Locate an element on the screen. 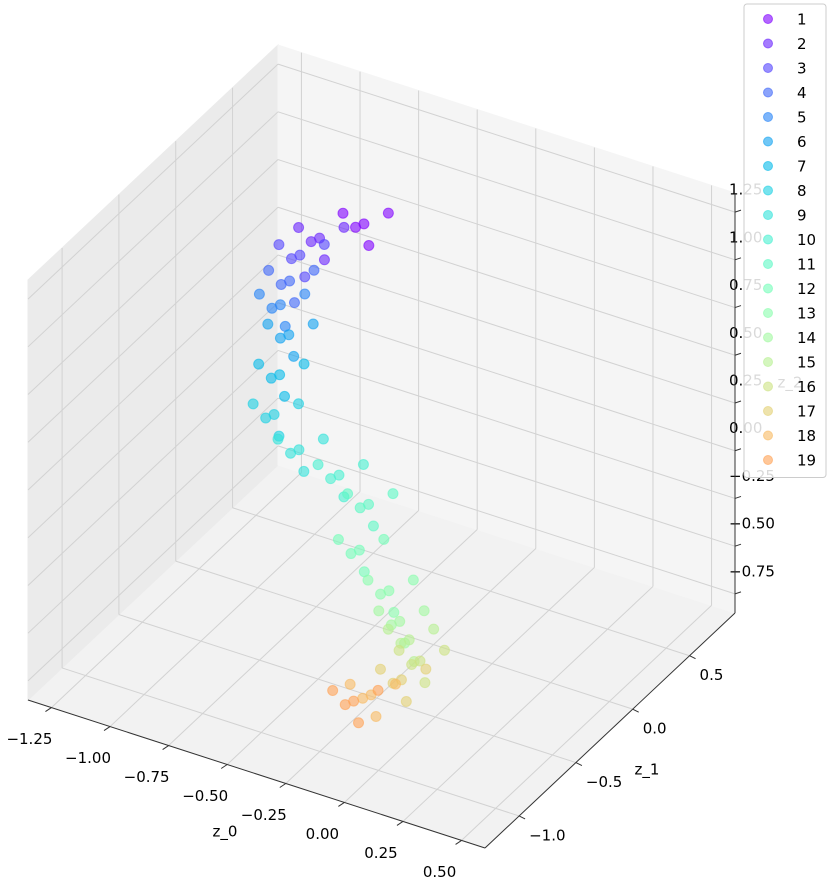 The image size is (831, 884). legend-label: 4 is located at coordinates (802, 93).